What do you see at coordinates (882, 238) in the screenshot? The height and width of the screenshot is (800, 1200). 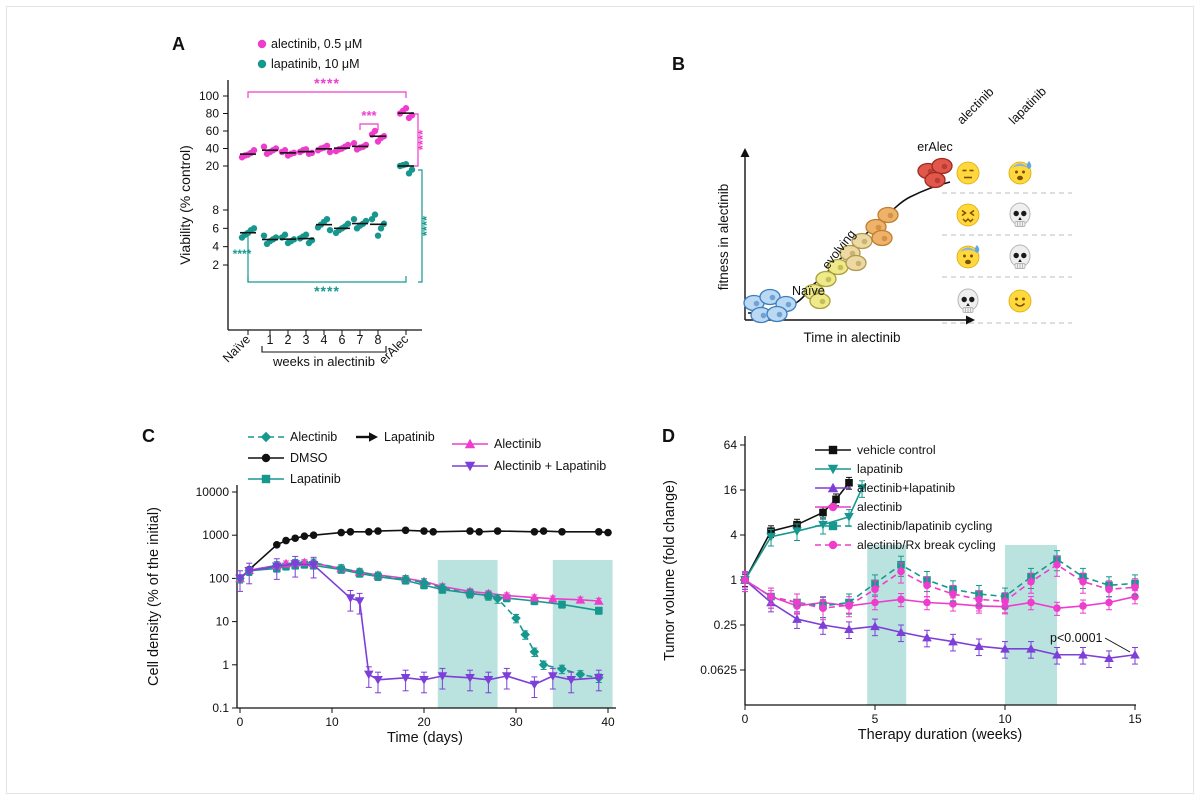 I see `cell-orange` at bounding box center [882, 238].